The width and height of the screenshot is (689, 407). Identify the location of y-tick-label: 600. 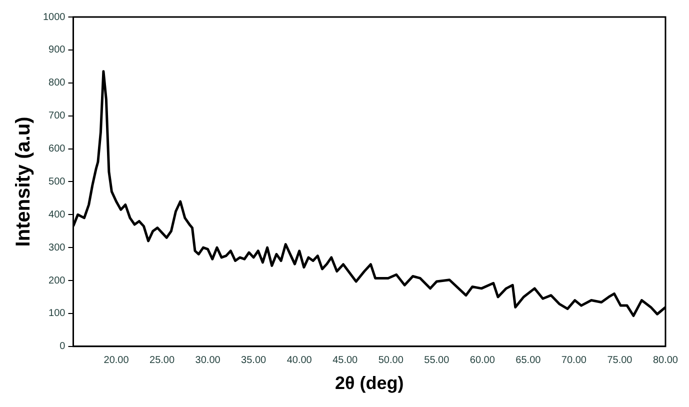
(57, 149).